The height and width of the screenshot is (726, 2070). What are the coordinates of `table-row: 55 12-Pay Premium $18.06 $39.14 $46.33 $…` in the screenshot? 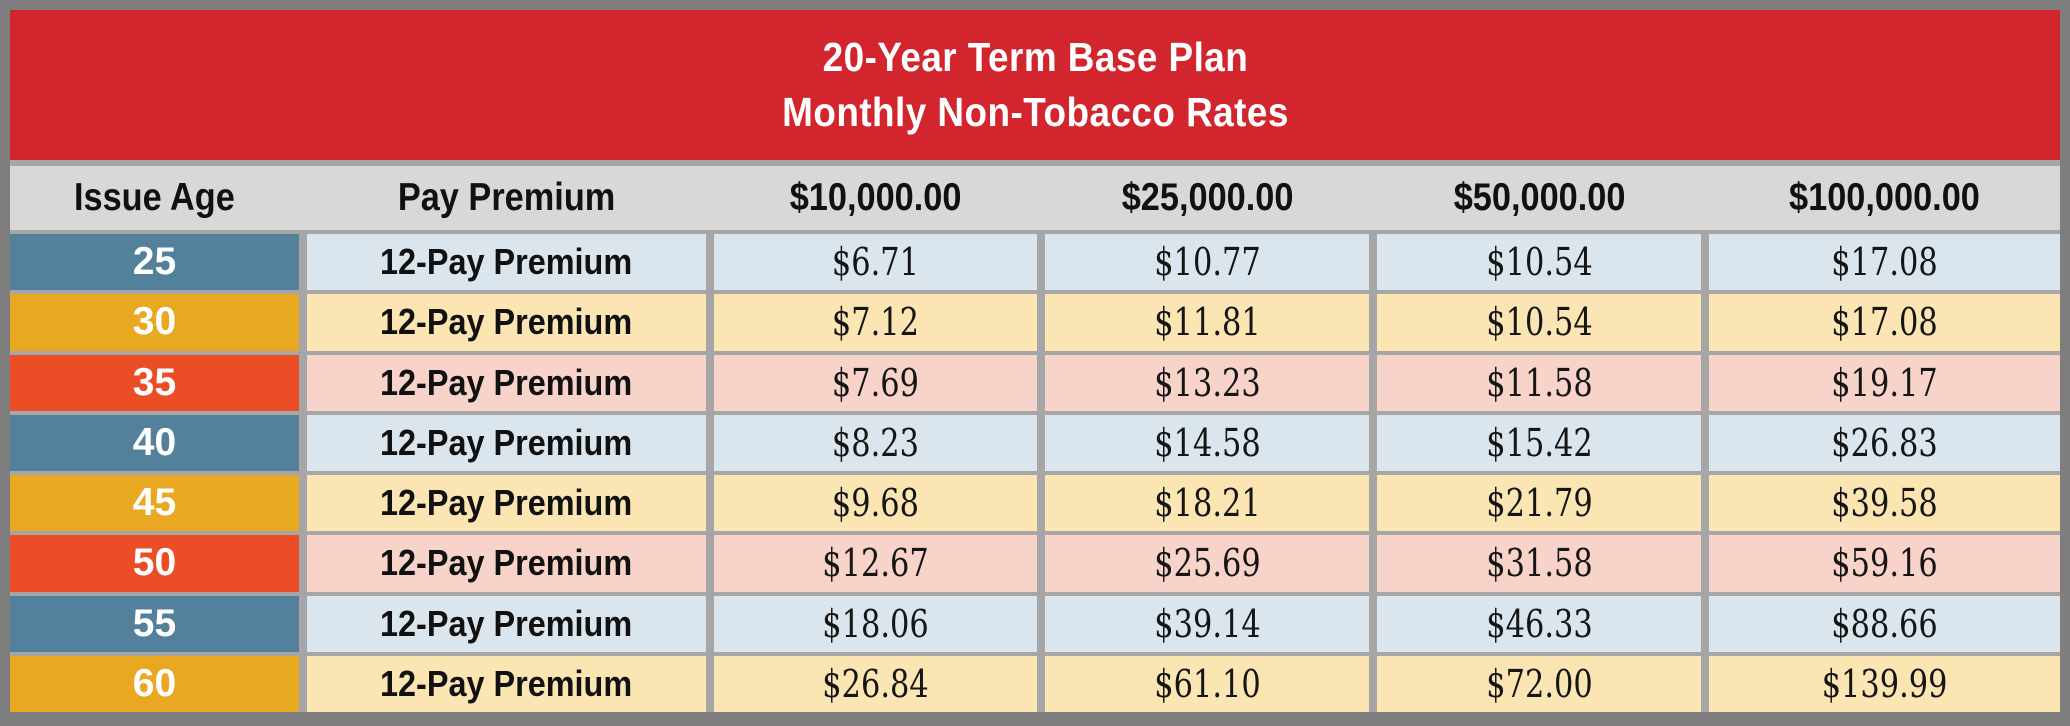 It's located at (1035, 623).